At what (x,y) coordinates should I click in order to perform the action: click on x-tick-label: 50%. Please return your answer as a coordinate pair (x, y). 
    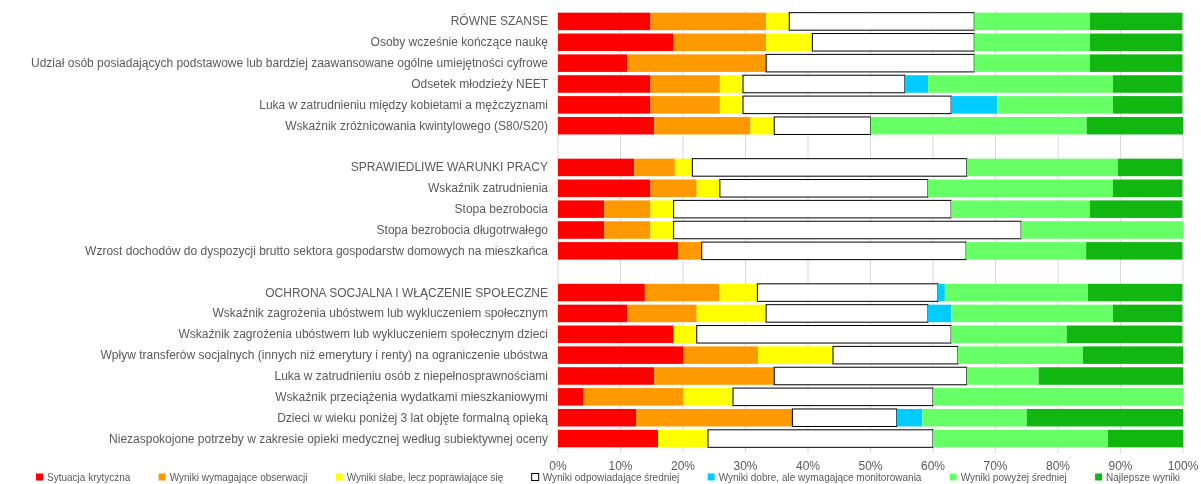
    Looking at the image, I should click on (870, 466).